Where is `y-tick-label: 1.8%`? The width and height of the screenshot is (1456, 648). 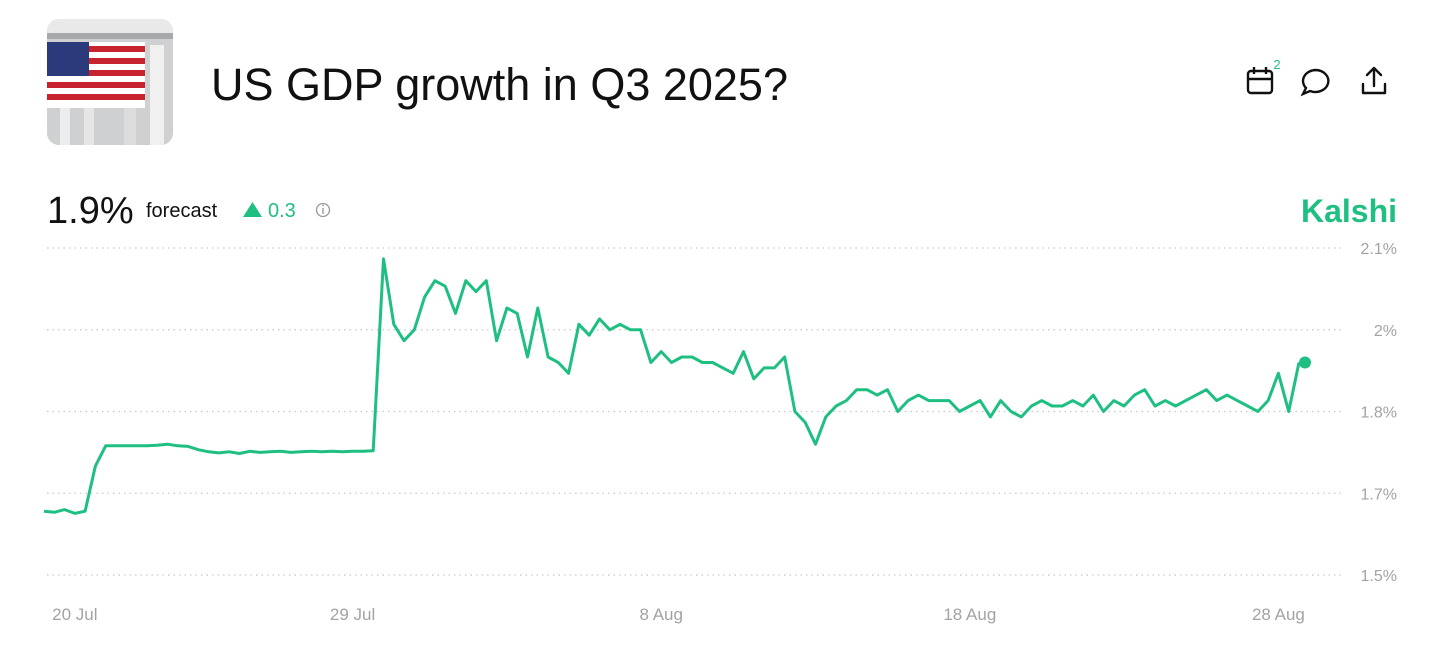
y-tick-label: 1.8% is located at coordinates (1379, 413).